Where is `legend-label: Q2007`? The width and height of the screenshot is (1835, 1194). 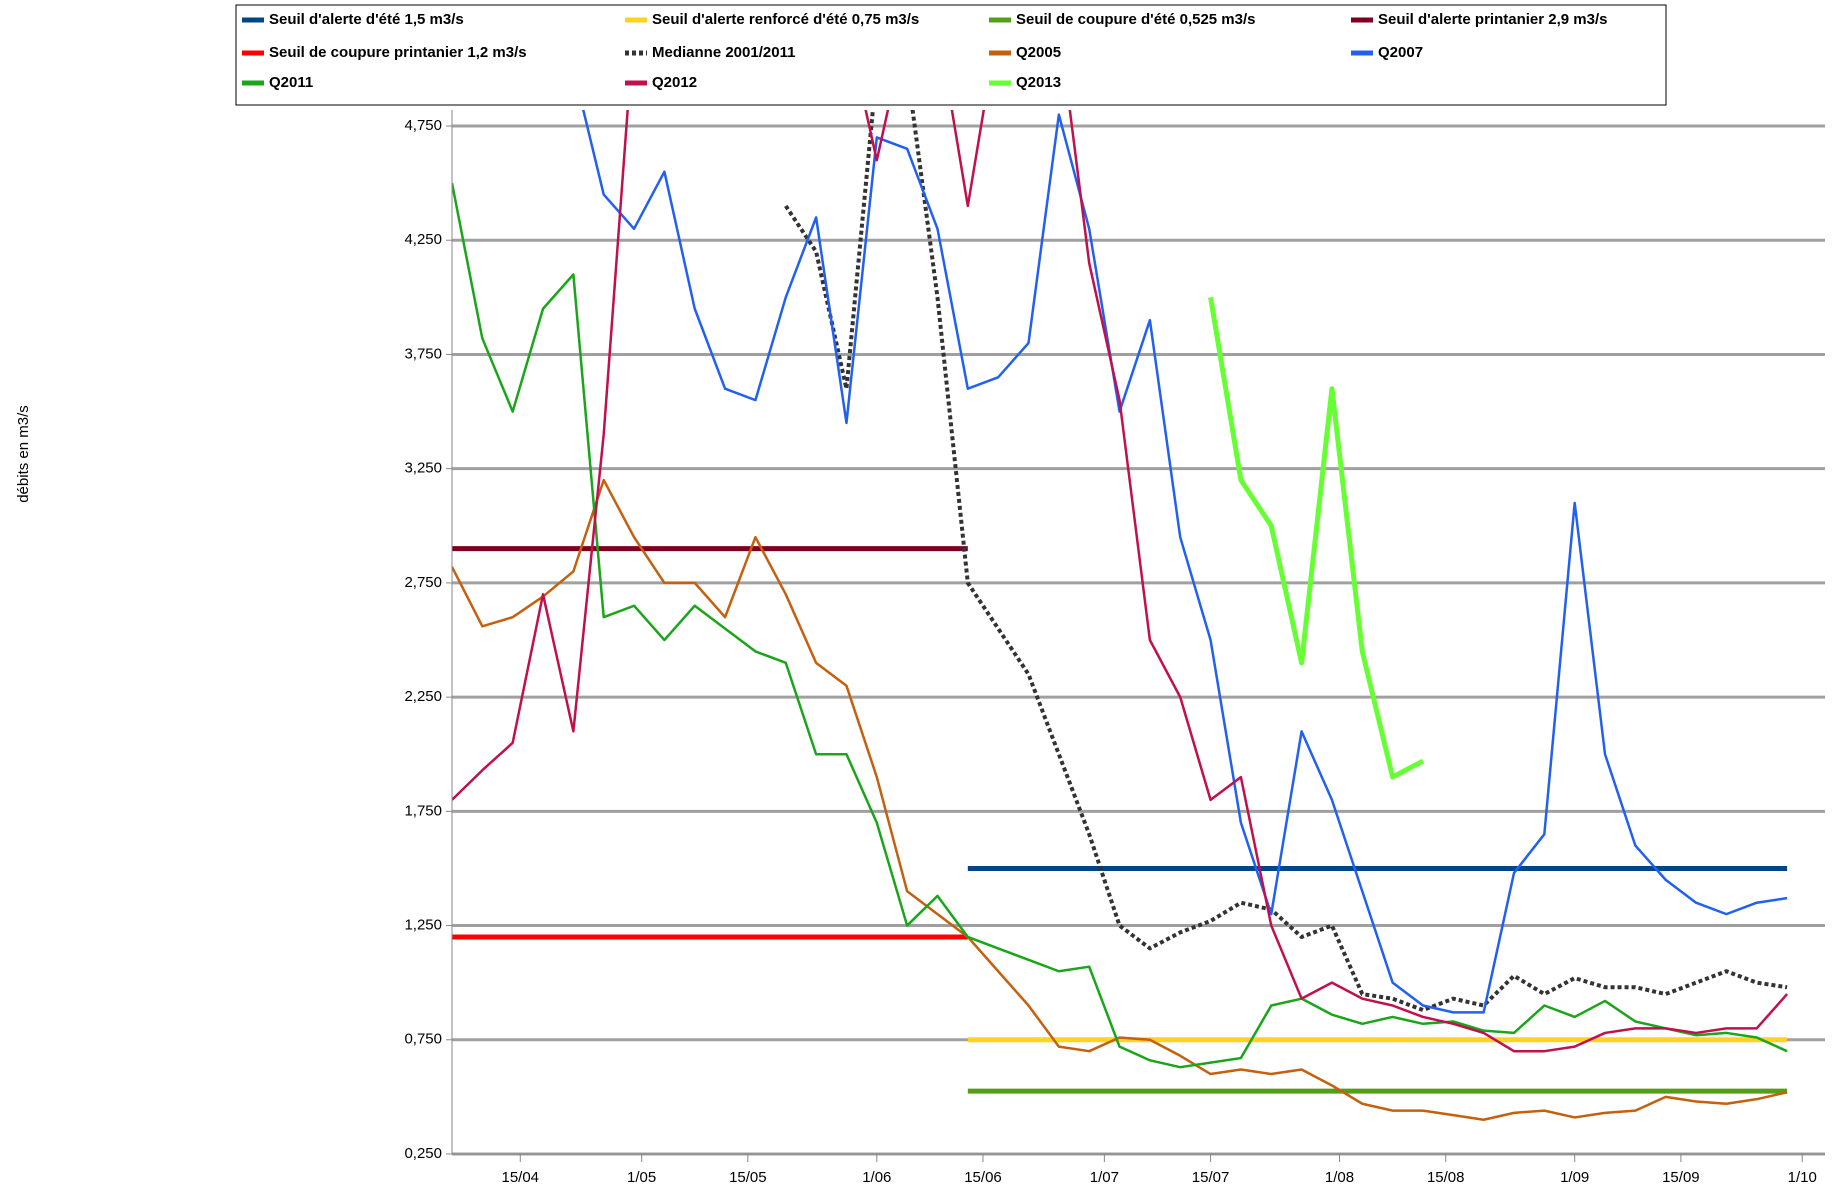 legend-label: Q2007 is located at coordinates (1400, 52).